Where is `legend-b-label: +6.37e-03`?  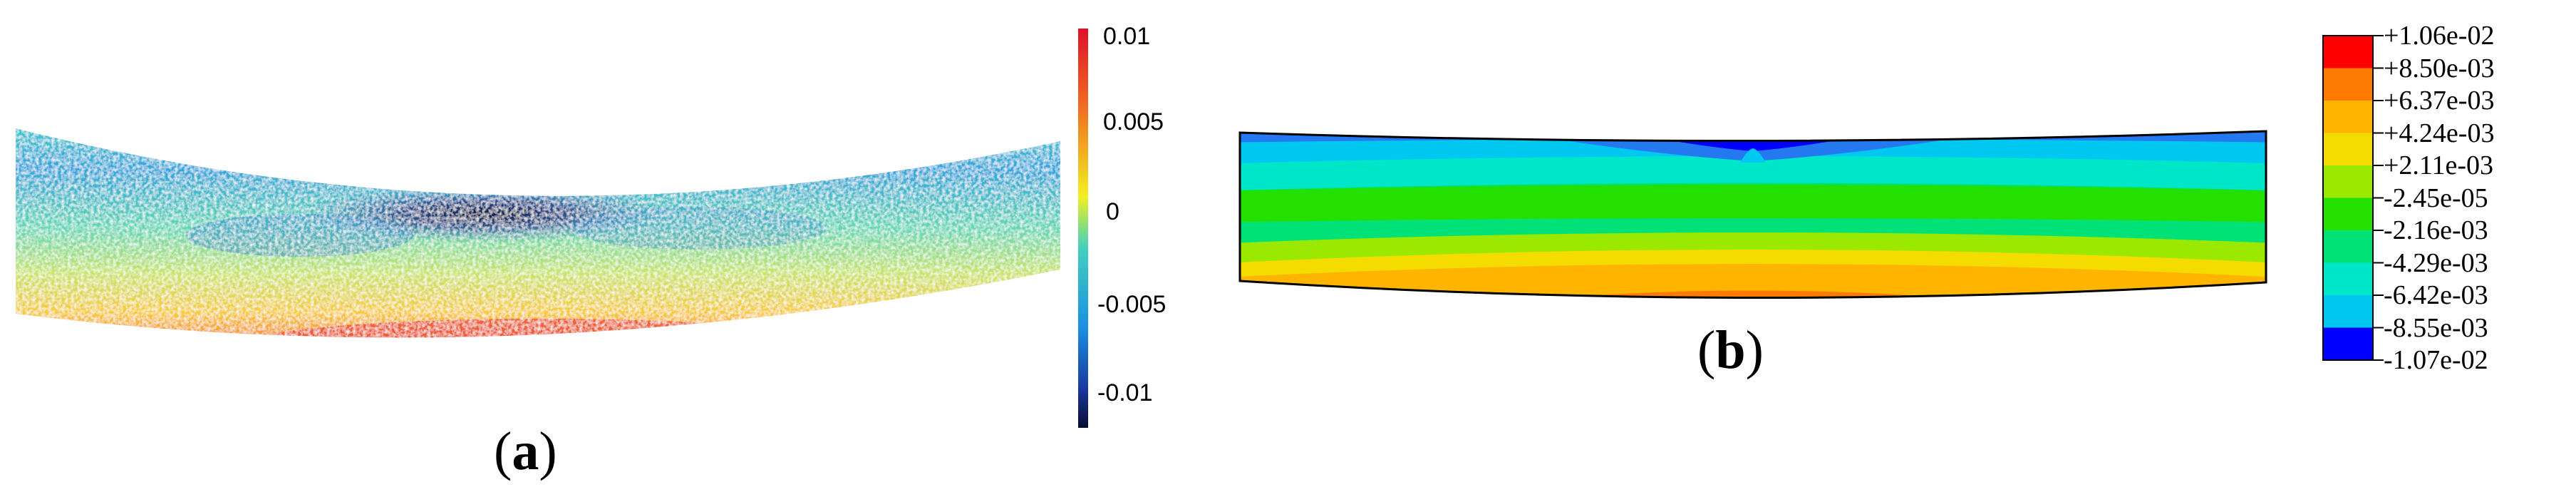
legend-b-label: +6.37e-03 is located at coordinates (2439, 101).